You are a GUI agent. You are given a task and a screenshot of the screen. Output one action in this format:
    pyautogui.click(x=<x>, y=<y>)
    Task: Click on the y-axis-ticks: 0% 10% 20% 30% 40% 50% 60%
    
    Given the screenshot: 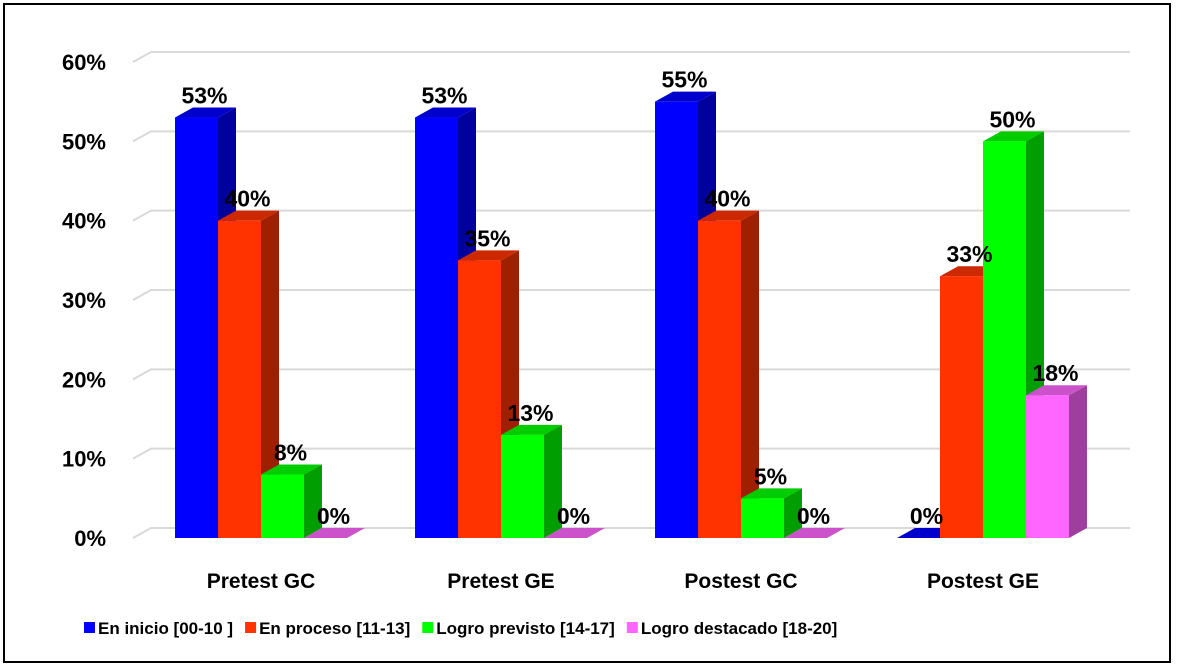 What is the action you would take?
    pyautogui.click(x=84, y=300)
    